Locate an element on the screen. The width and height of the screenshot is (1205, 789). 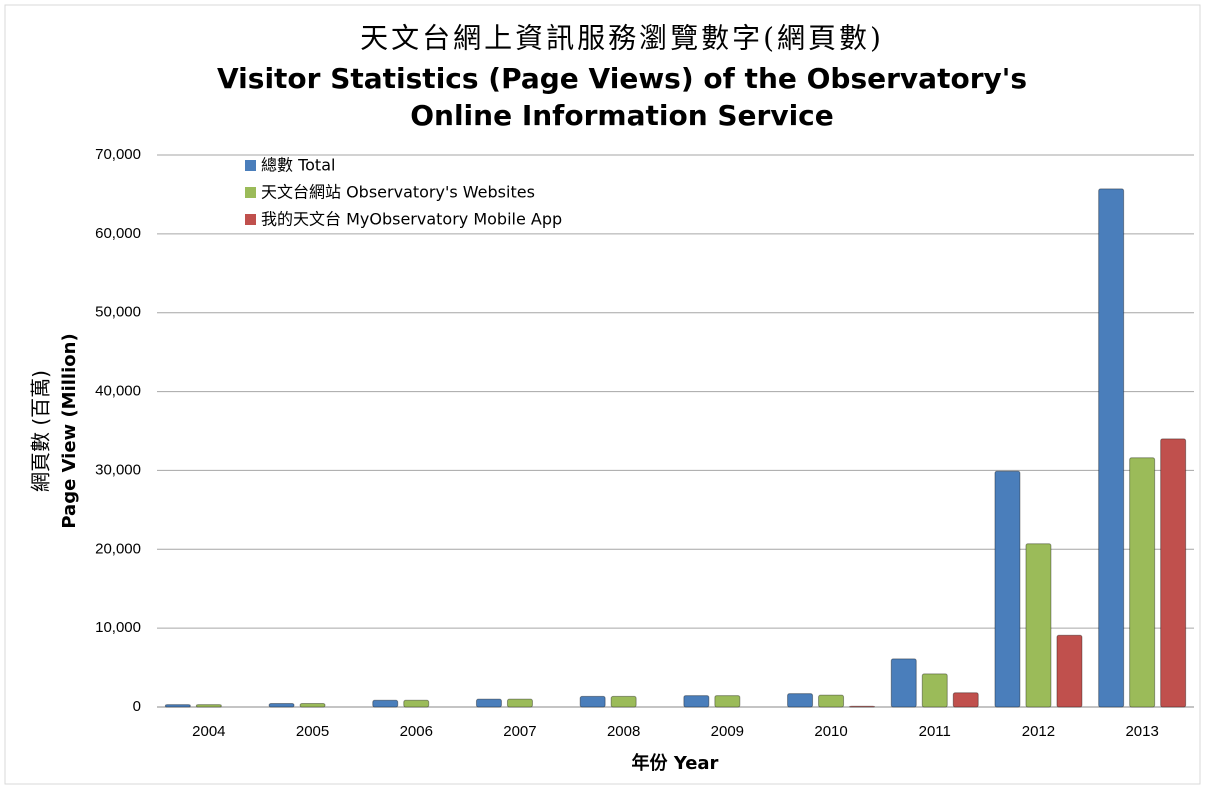
y-tick-label: 40,000 is located at coordinates (118, 391).